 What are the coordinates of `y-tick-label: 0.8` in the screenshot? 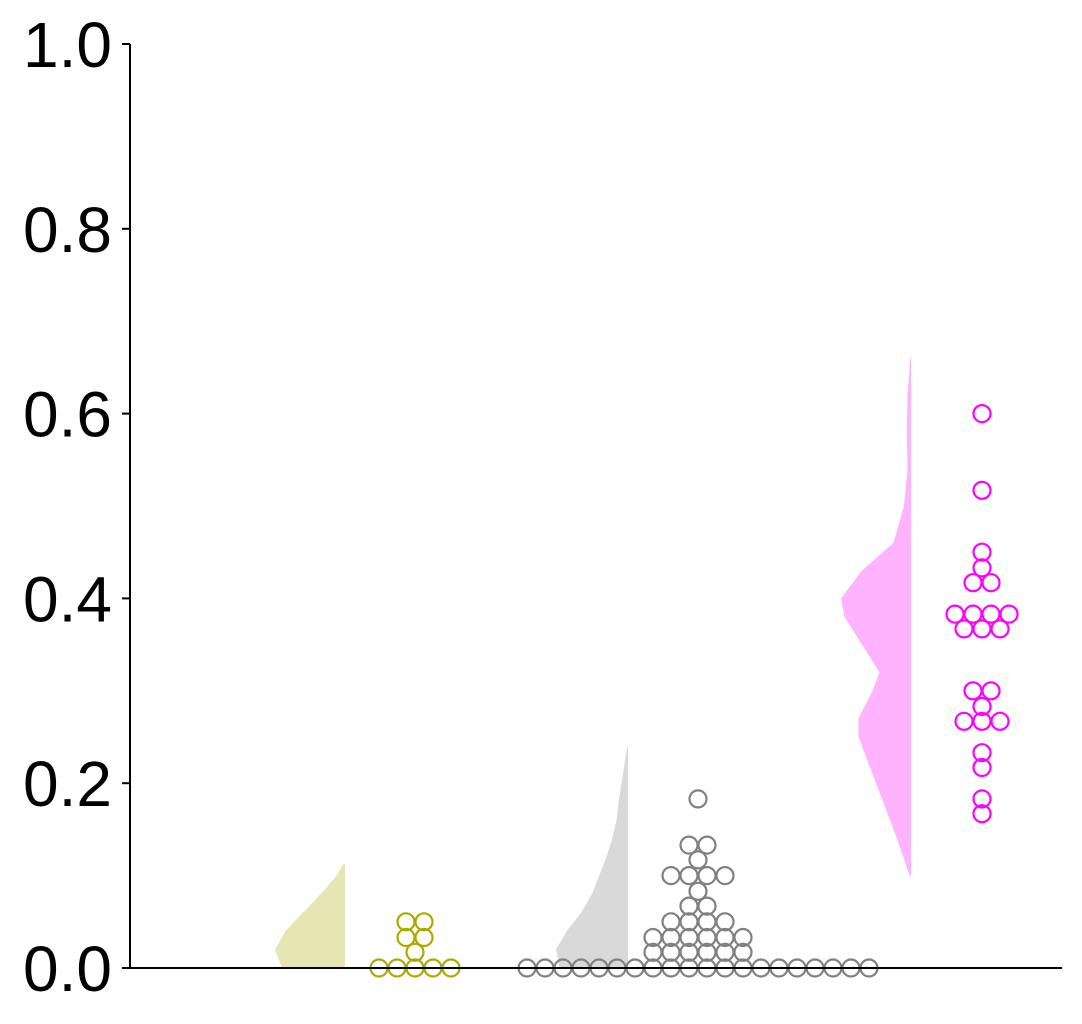 It's located at (67, 230).